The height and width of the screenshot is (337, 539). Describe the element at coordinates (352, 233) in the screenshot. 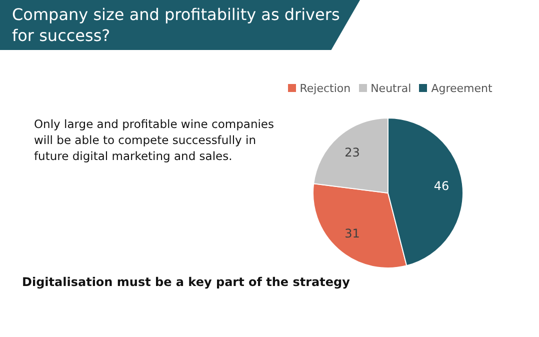

I see `data-label: 31` at that location.